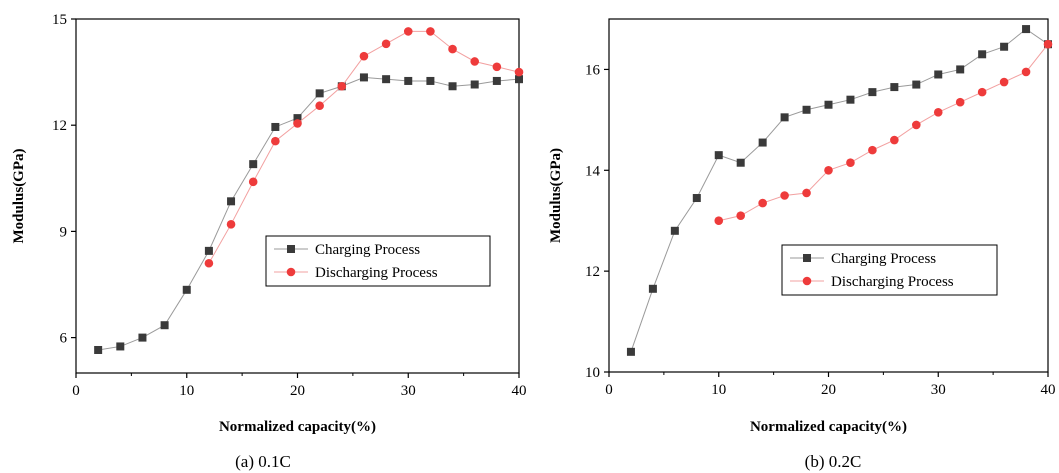 This screenshot has width=1059, height=473. What do you see at coordinates (593, 70) in the screenshot?
I see `y-tick-label: 16` at bounding box center [593, 70].